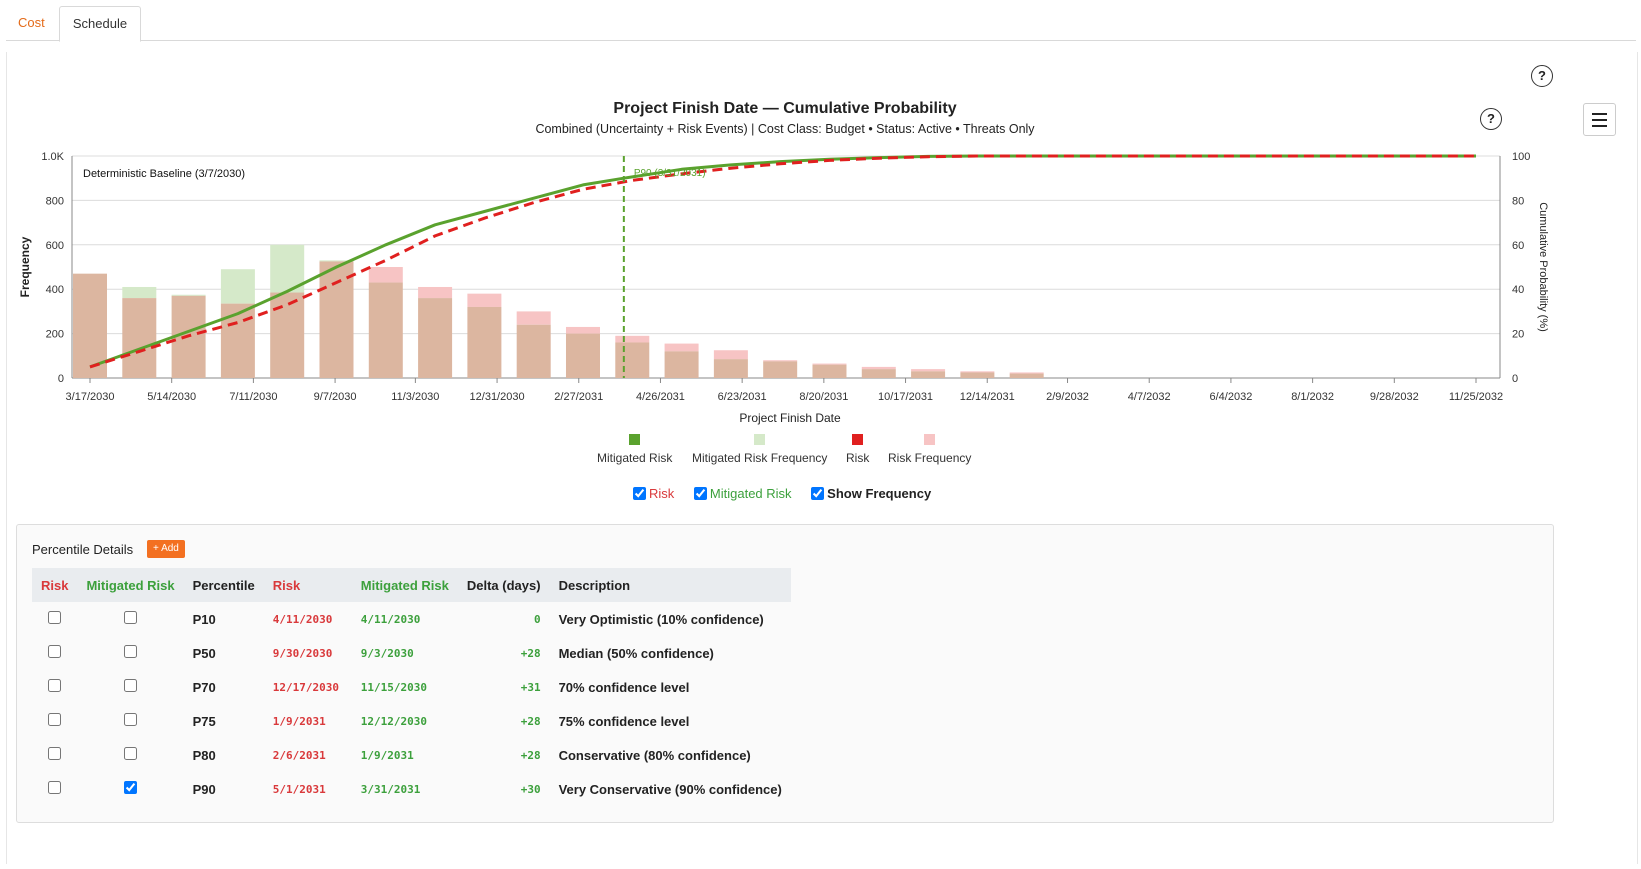  I want to click on toggle-mitigated-risk: Mitigated Risk, so click(742, 493).